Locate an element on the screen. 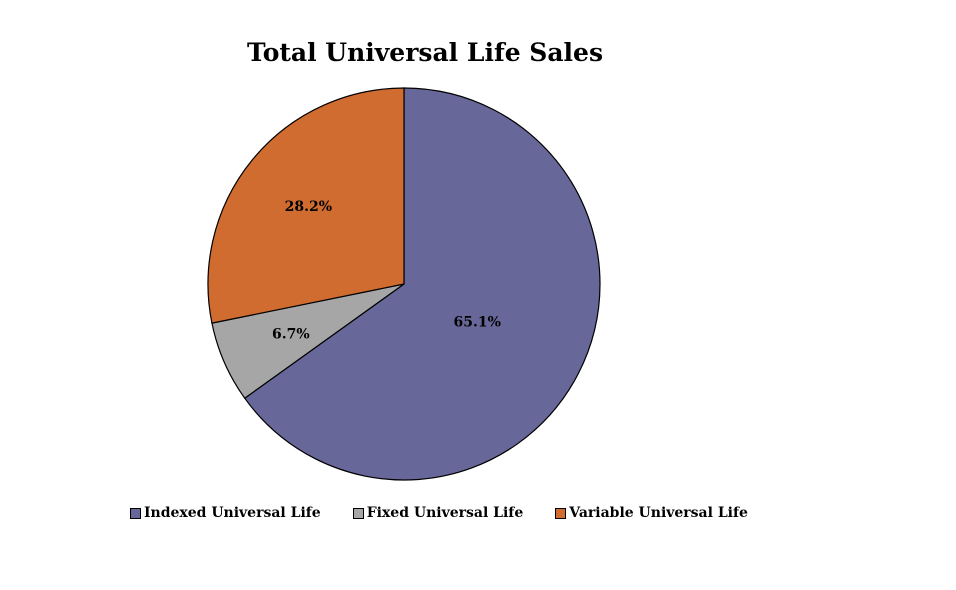  legend-label-fixed: Fixed Universal Life is located at coordinates (445, 513).